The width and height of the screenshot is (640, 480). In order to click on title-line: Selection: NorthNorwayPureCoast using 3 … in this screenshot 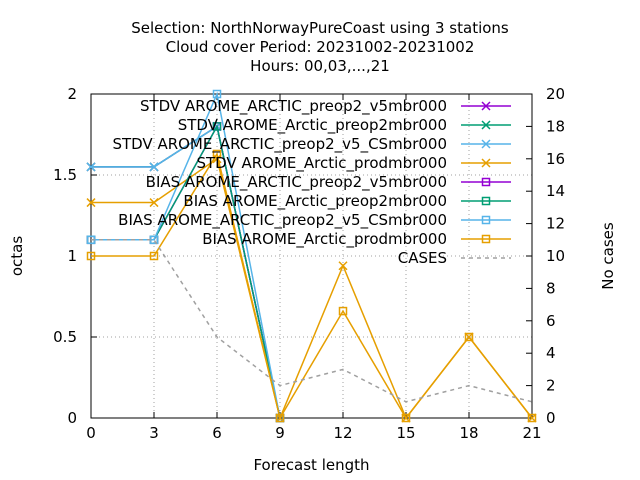, I will do `click(320, 28)`.